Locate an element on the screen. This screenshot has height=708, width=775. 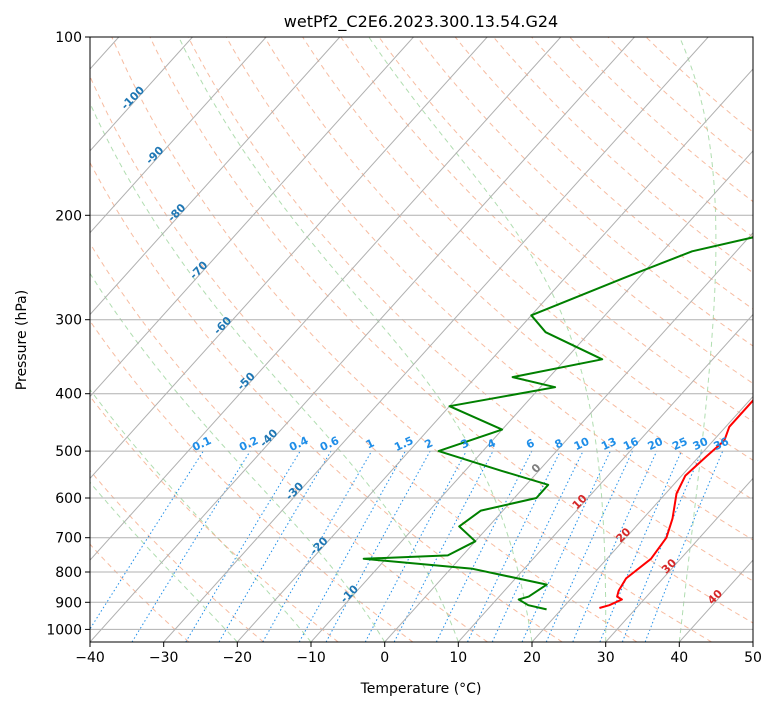
y-axis-label: Pressure (hPa) is located at coordinates (22, 340).